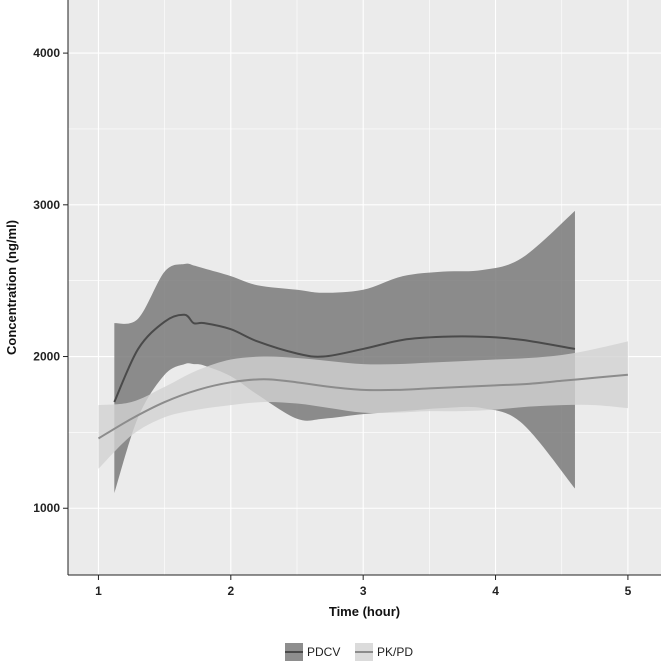  I want to click on x-tick-label: 3, so click(363, 591).